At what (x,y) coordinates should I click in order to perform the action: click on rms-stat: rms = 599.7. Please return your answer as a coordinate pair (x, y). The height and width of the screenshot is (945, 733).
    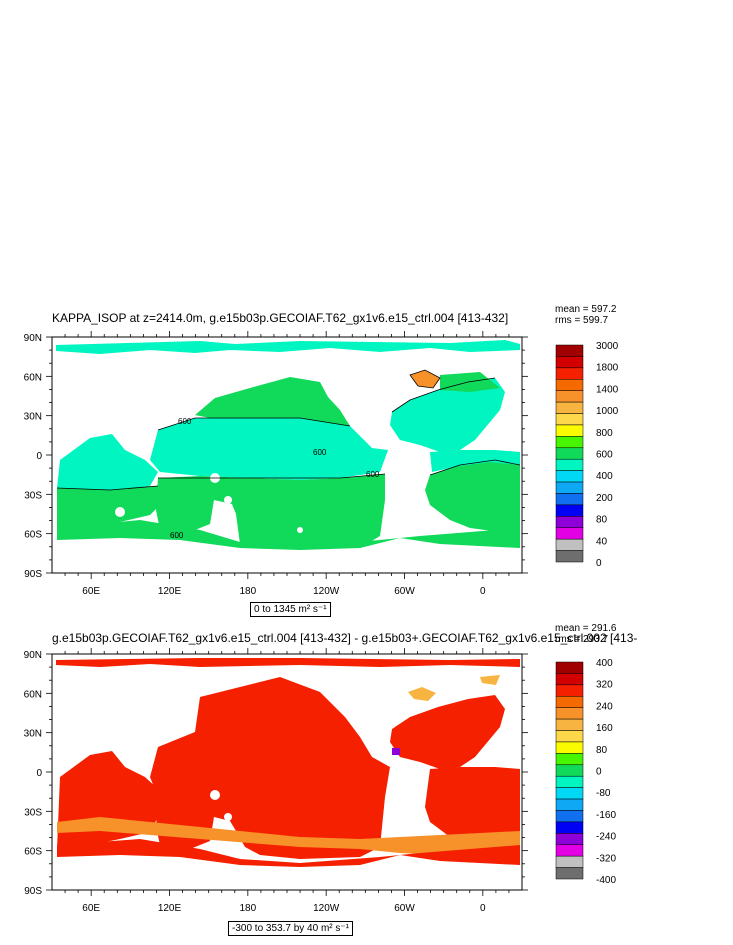
    Looking at the image, I should click on (582, 320).